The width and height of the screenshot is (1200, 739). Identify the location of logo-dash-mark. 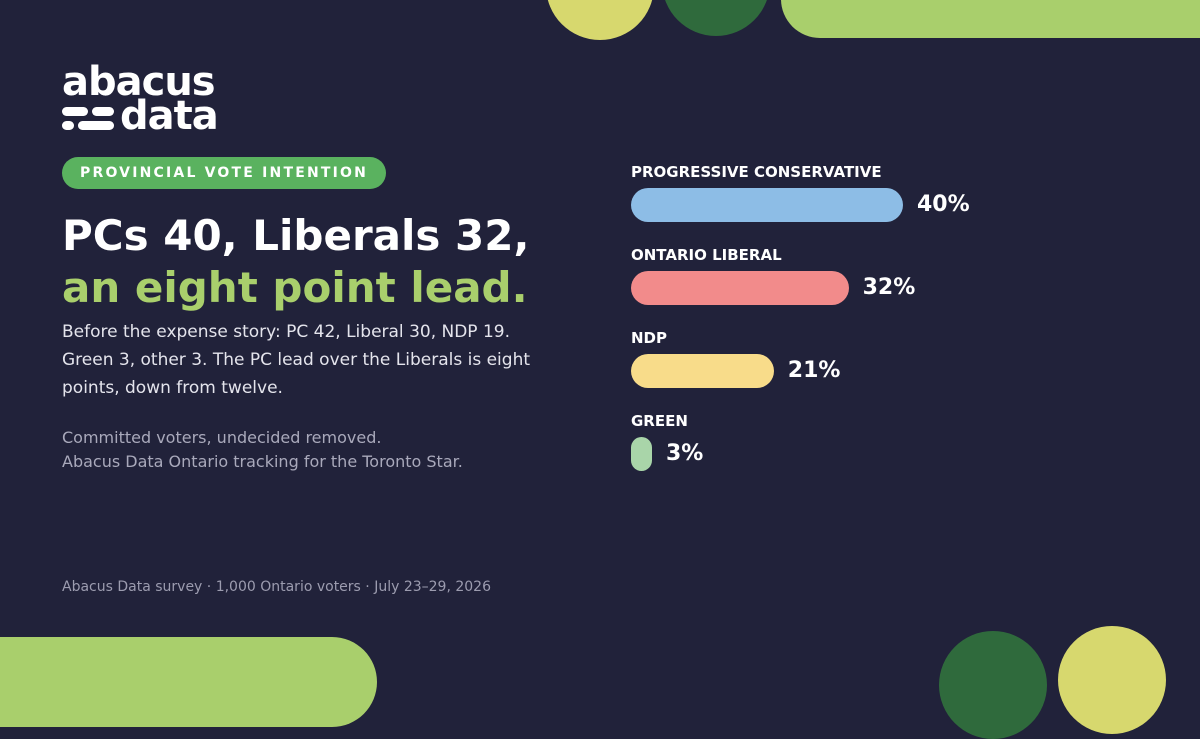
(89, 118).